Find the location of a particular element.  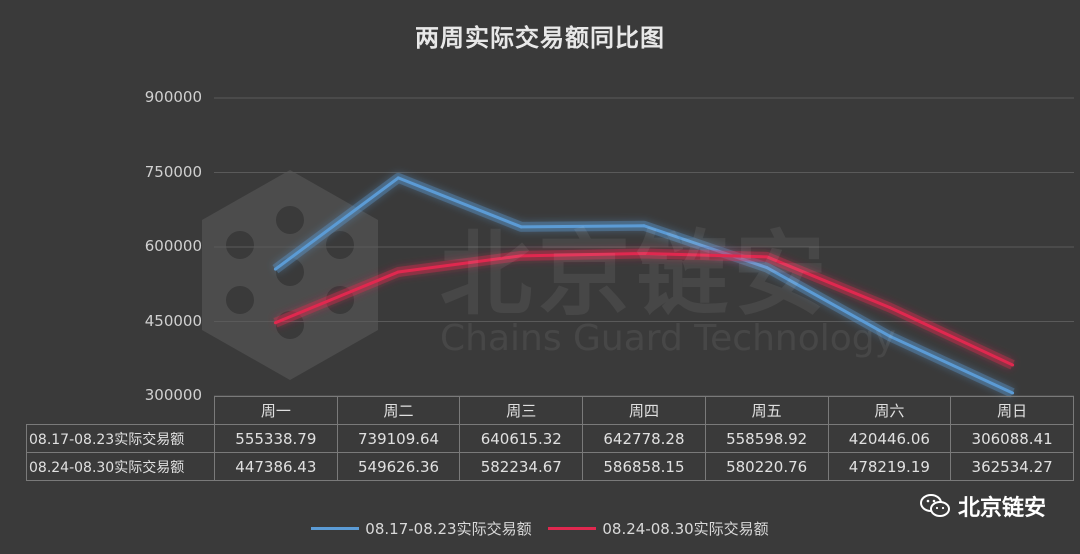

brand-text: 北京链安 is located at coordinates (1001, 508).